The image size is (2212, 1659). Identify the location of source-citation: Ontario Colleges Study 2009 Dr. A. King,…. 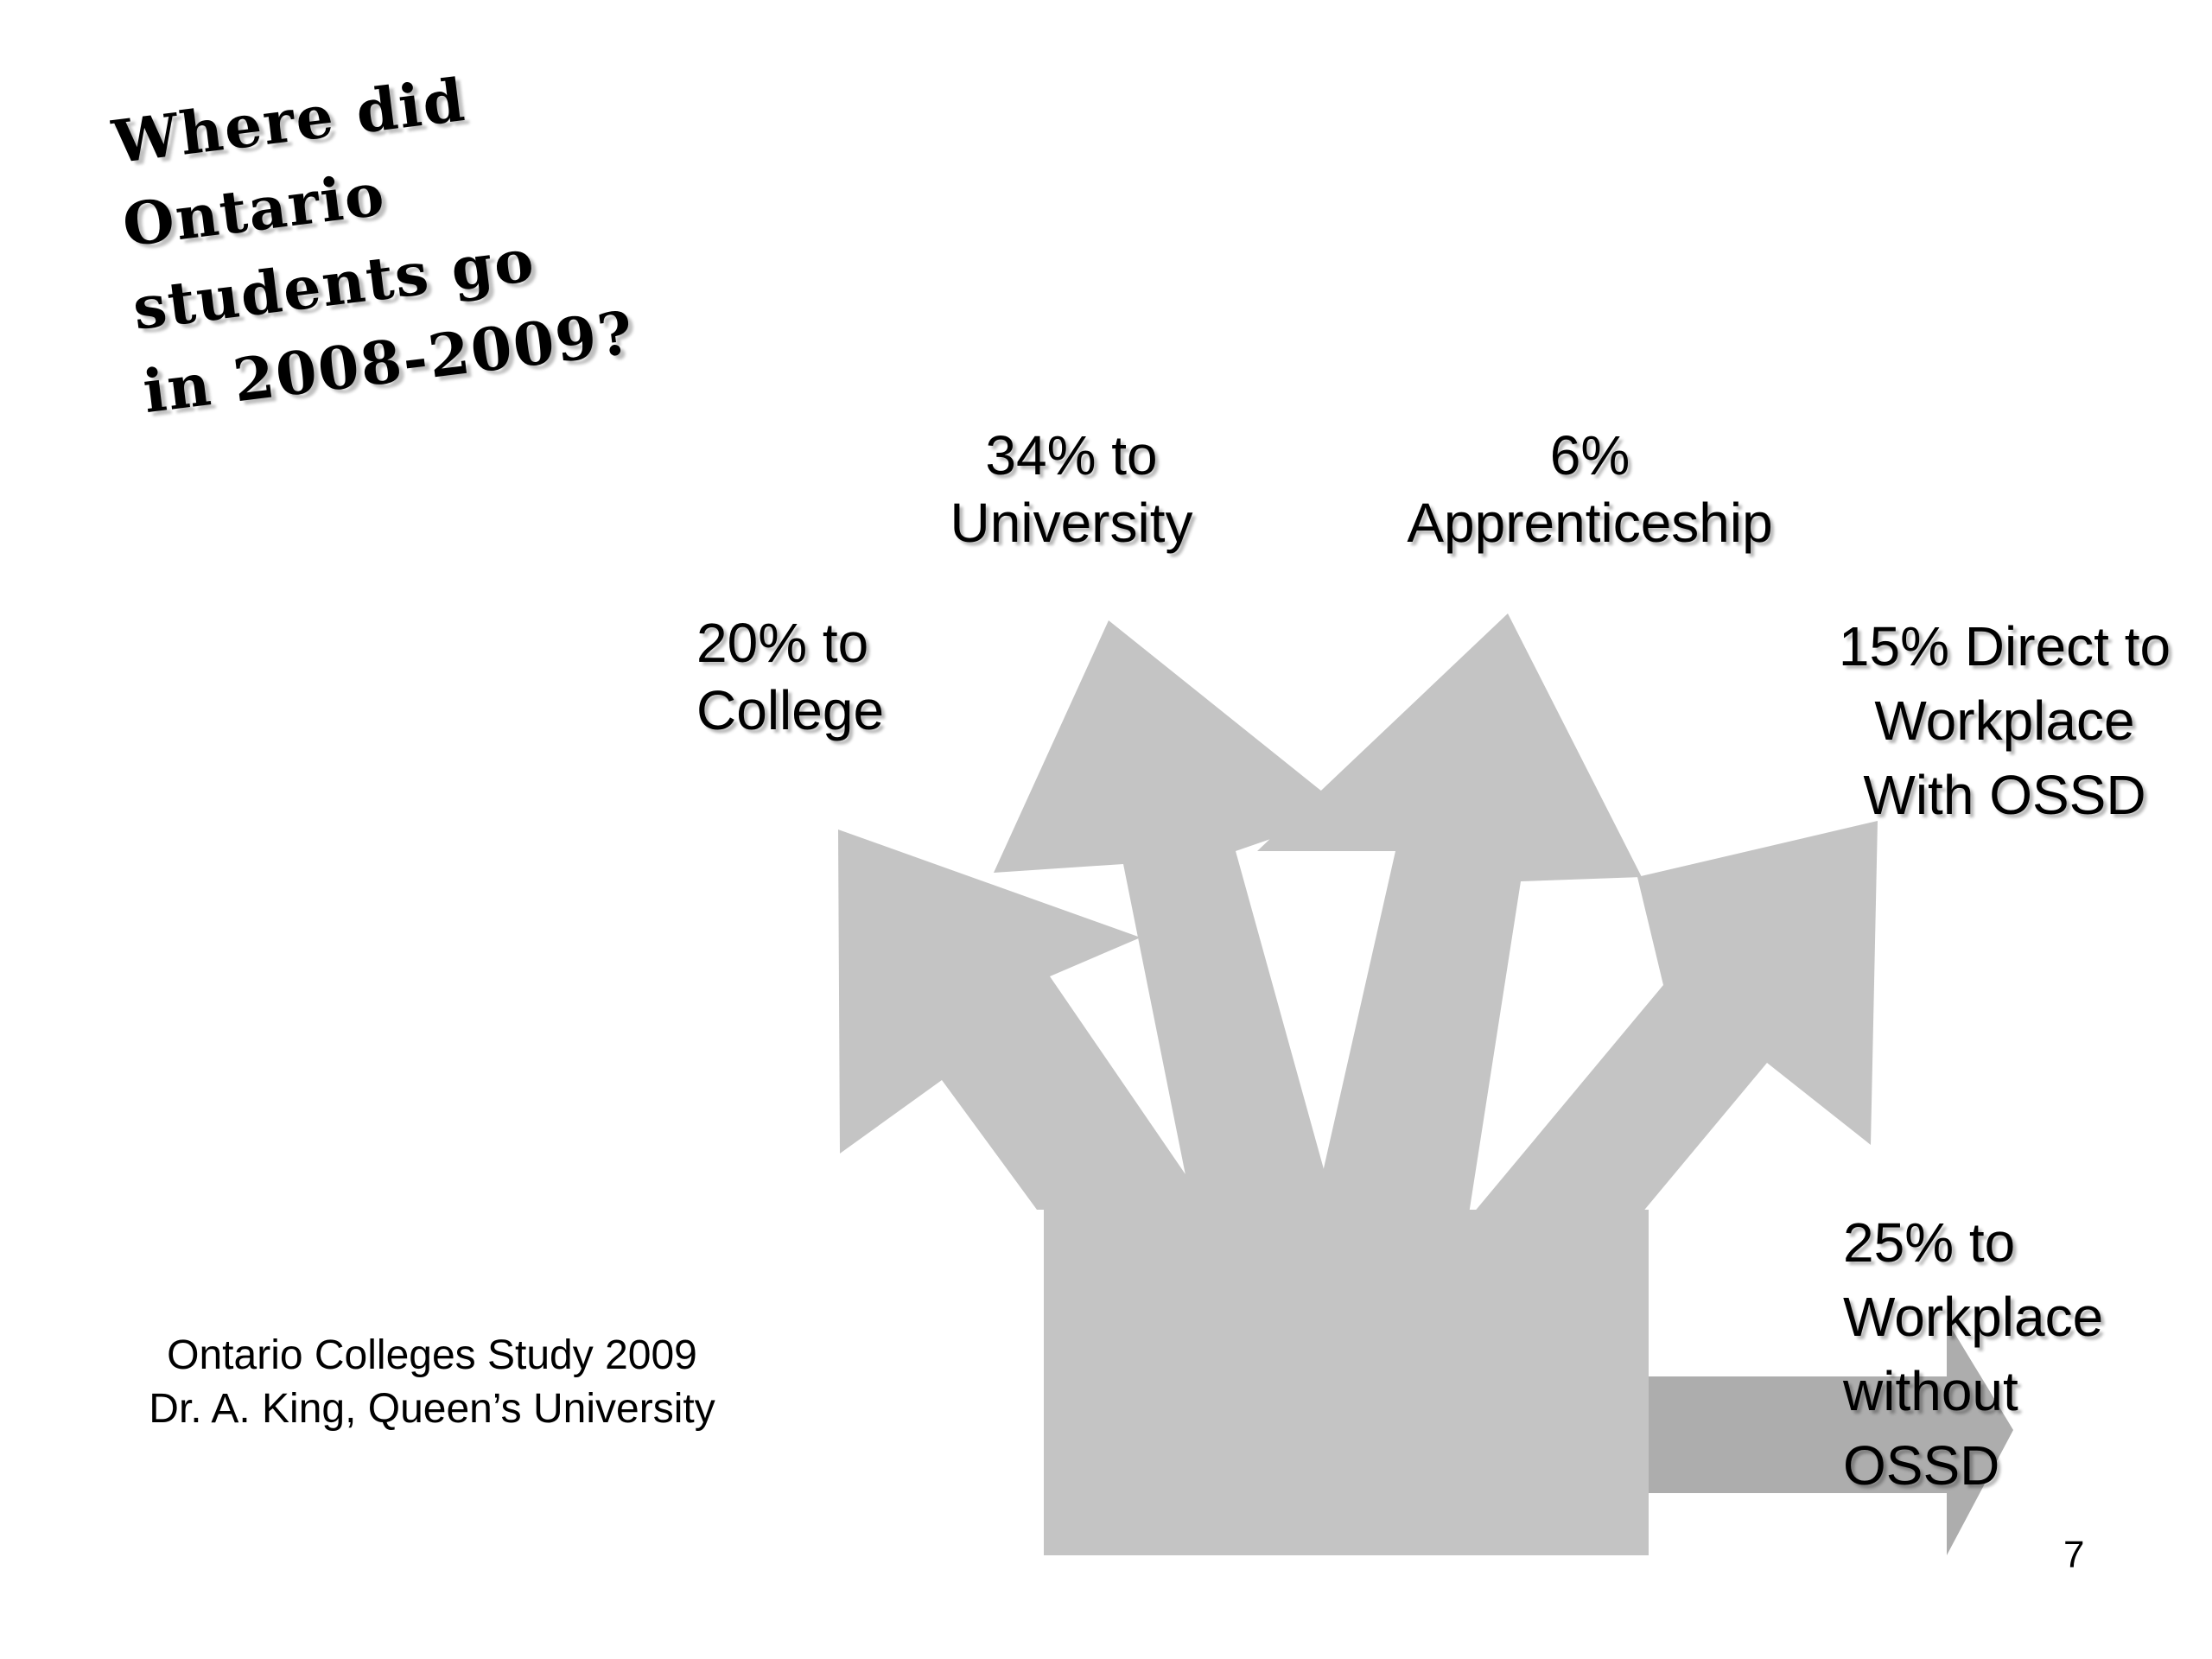
(432, 1382).